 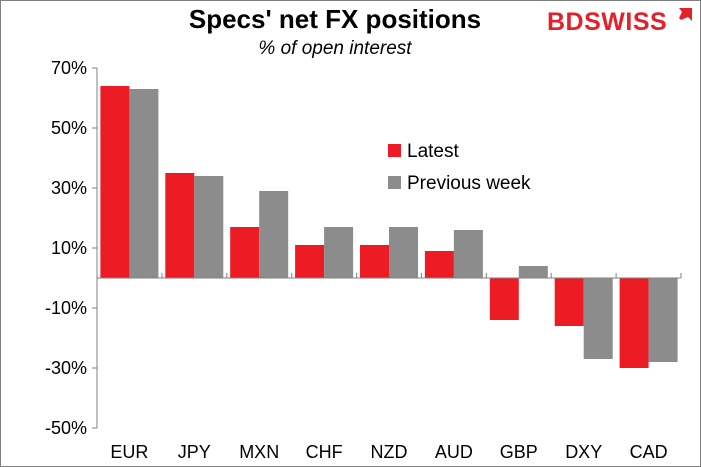 I want to click on brand-logo: BDSWISS, so click(x=619, y=22).